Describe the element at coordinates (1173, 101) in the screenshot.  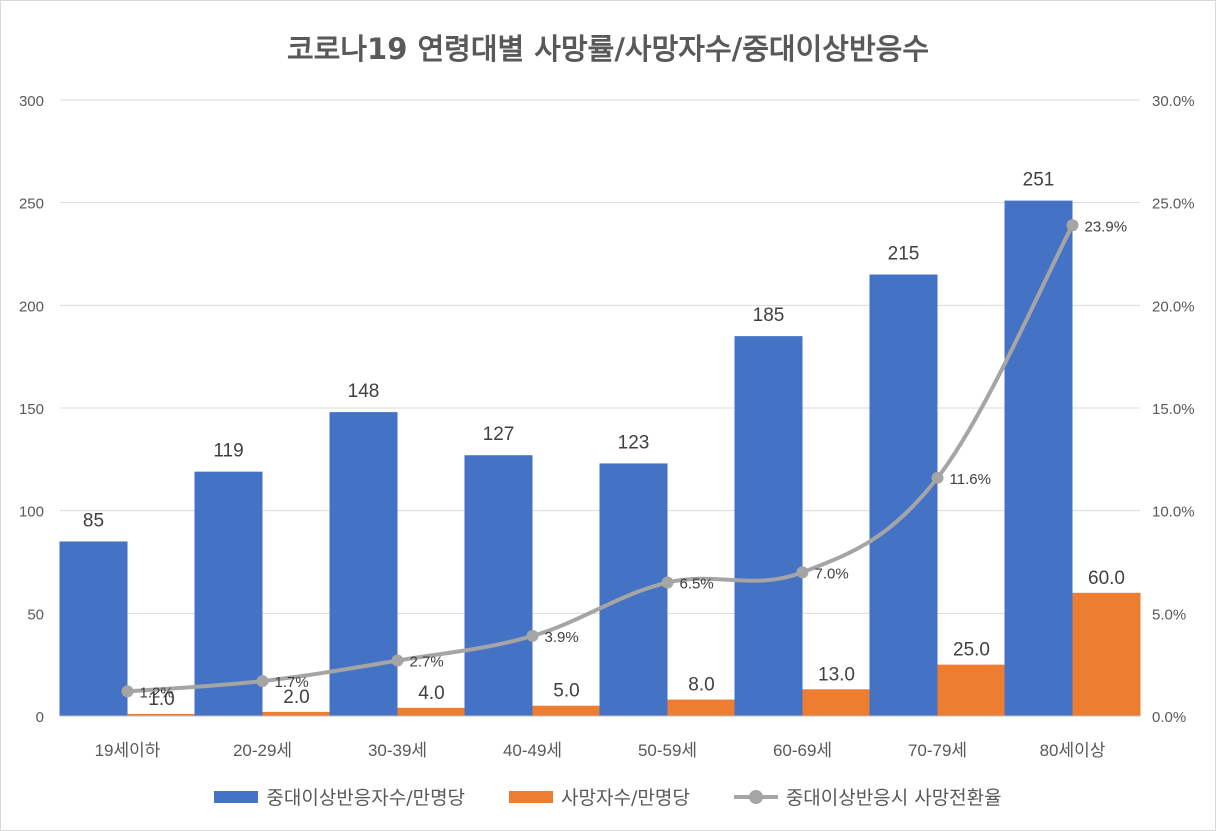
I see `y-right-tick-label: 30.0%` at that location.